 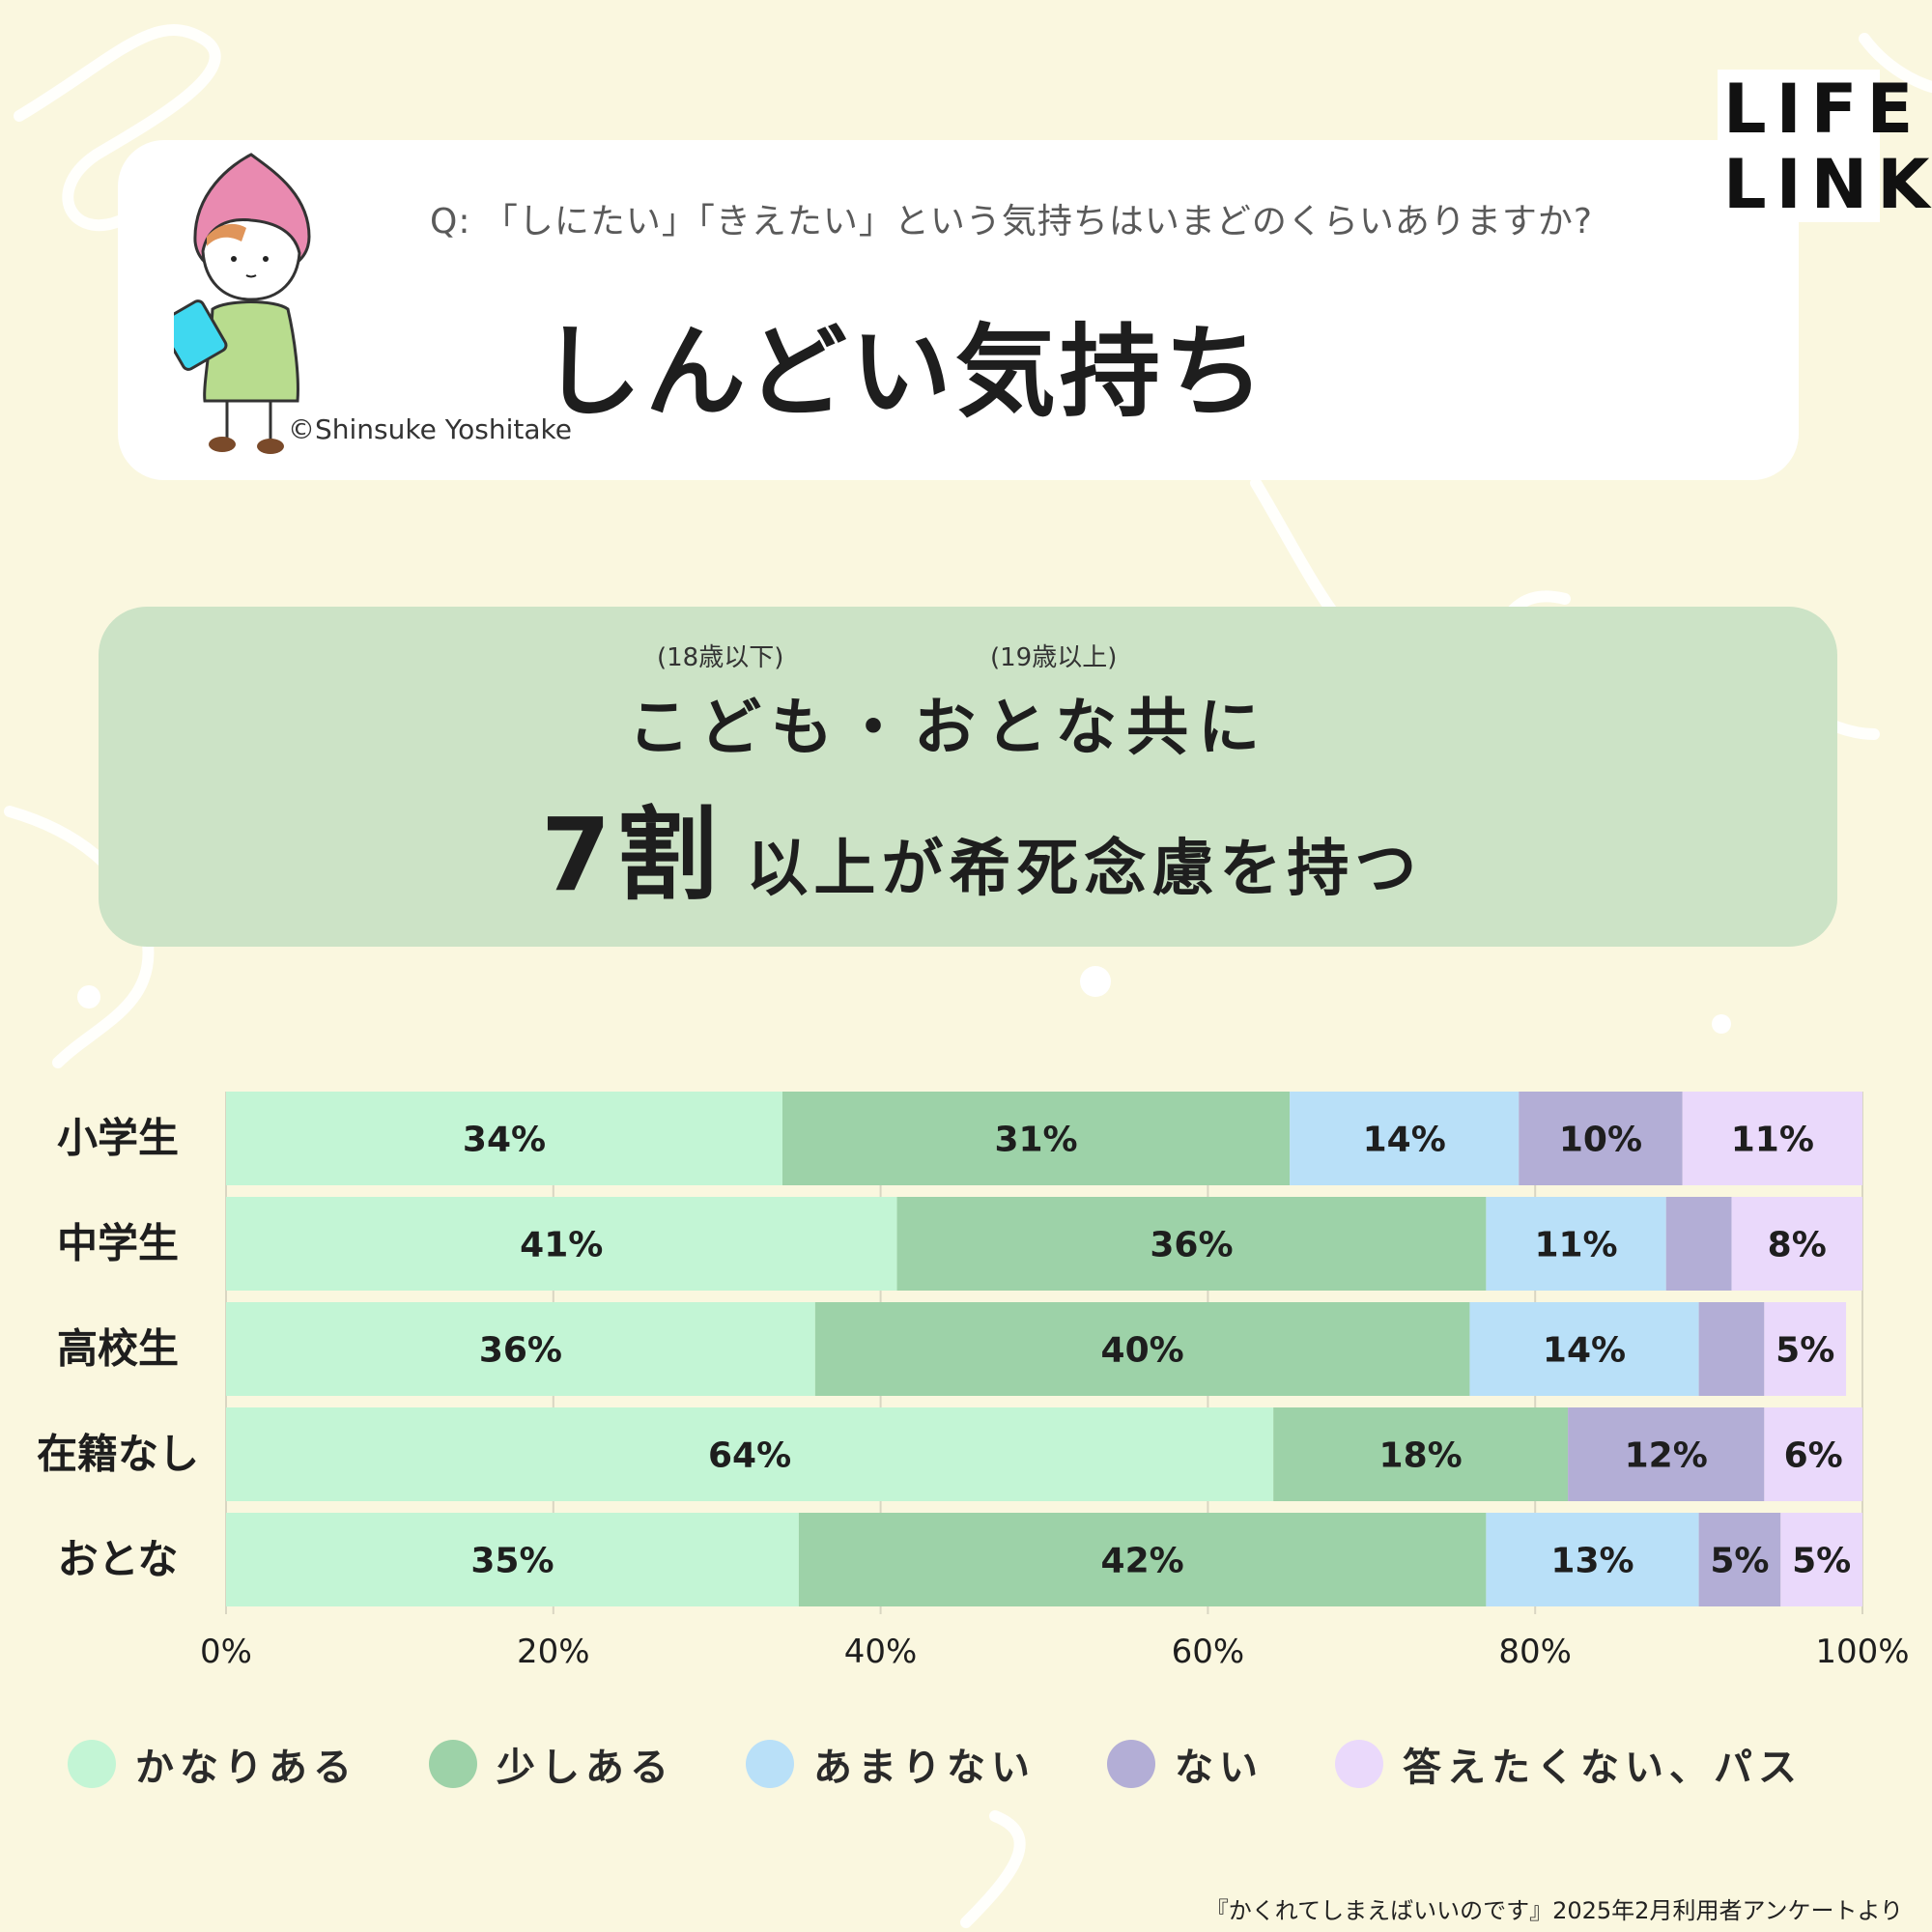 I want to click on data-label: 64%, so click(x=749, y=1456).